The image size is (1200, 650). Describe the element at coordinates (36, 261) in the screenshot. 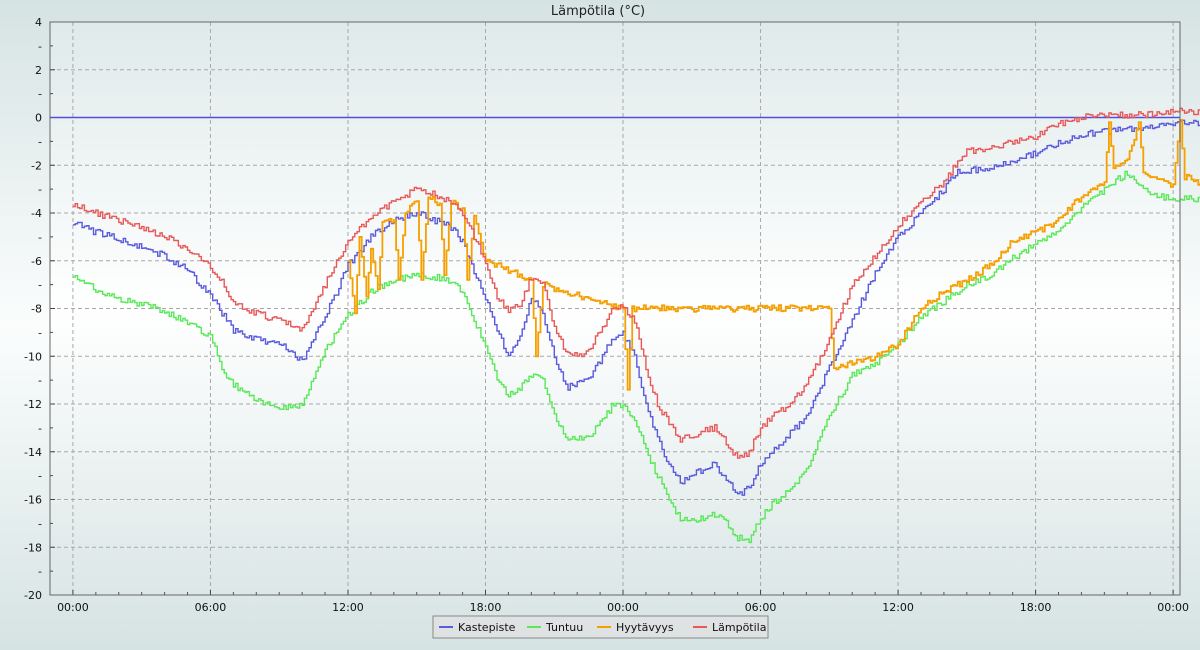

I see `y-tick-label: -6` at that location.